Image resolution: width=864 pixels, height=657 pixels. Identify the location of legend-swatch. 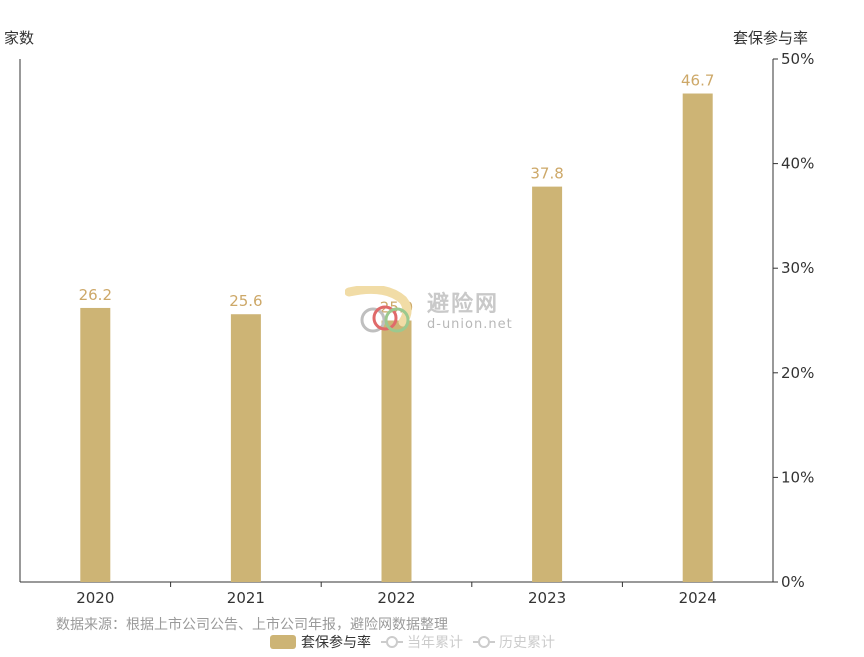
(283, 642).